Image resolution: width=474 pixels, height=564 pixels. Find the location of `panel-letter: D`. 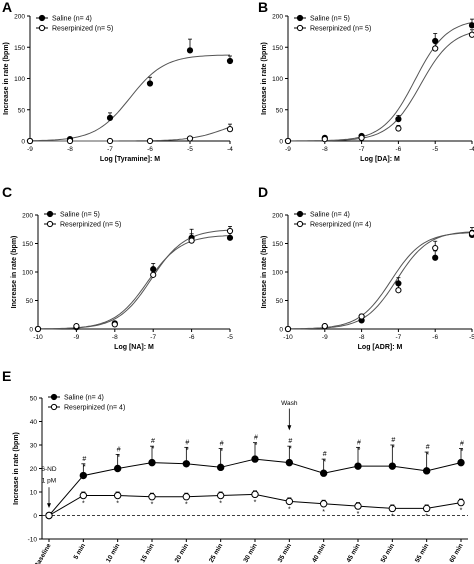

panel-letter: D is located at coordinates (263, 192).